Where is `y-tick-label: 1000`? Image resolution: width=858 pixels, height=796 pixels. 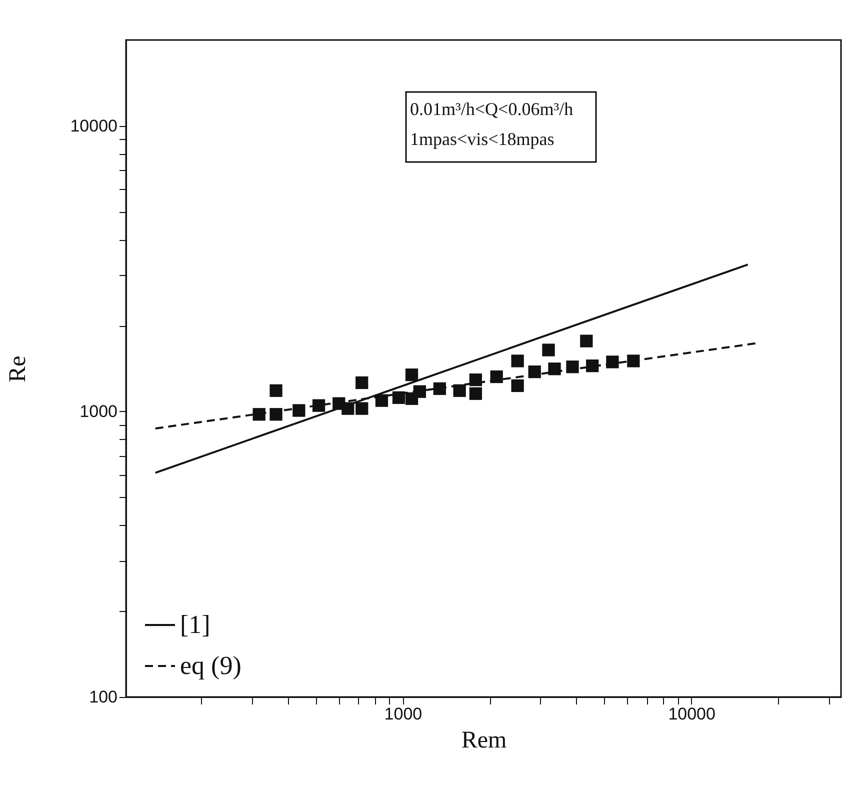 y-tick-label: 1000 is located at coordinates (99, 411).